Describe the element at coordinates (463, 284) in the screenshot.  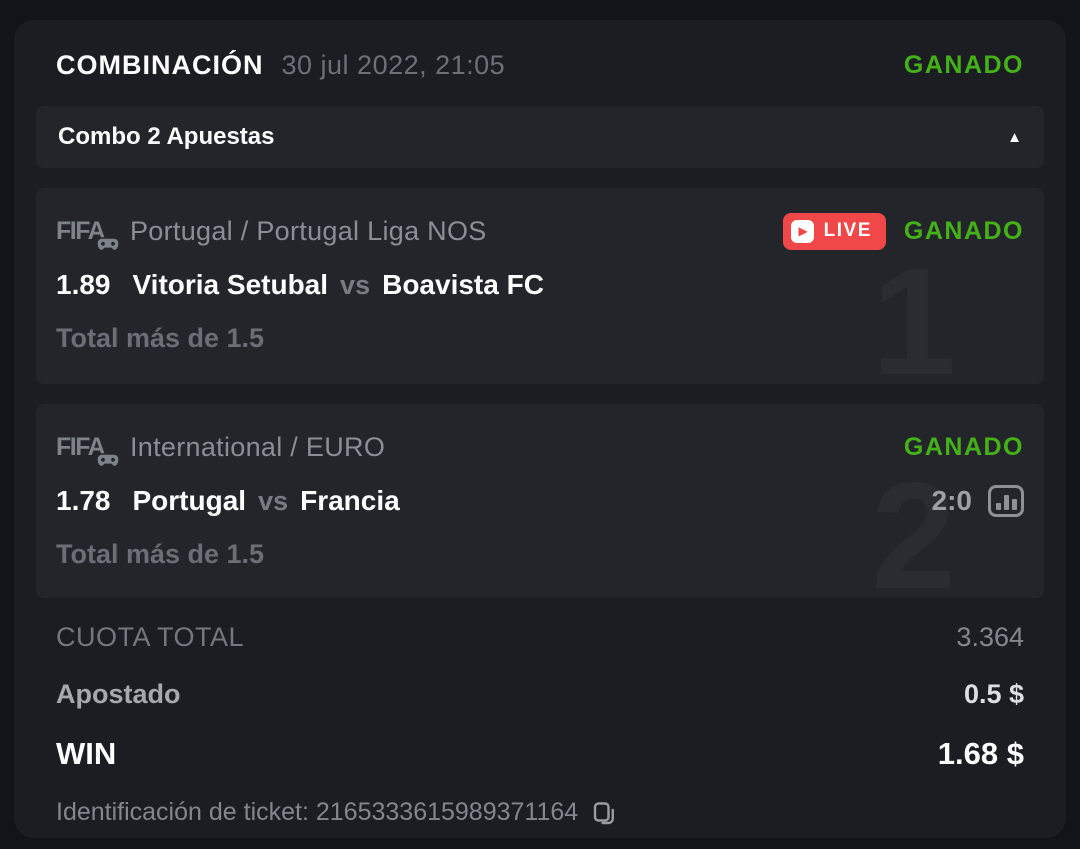
I see `away-team: Boavista FC` at that location.